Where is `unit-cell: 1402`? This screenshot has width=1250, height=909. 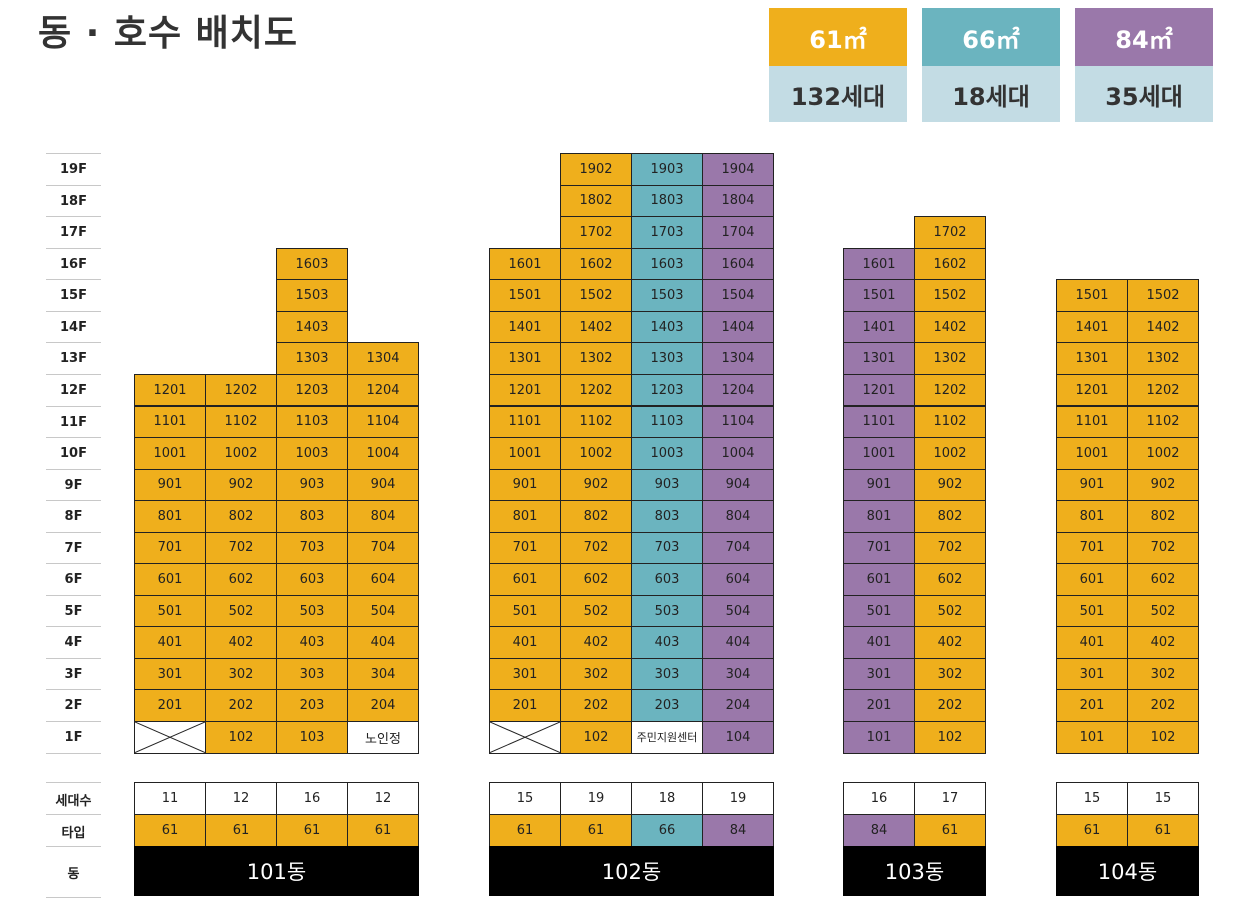
unit-cell: 1402 is located at coordinates (950, 327).